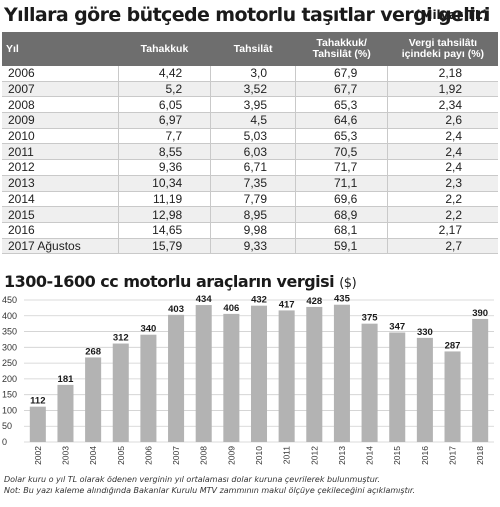 This screenshot has height=507, width=500. Describe the element at coordinates (442, 74) in the screenshot. I see `table-cell: 2,18` at that location.